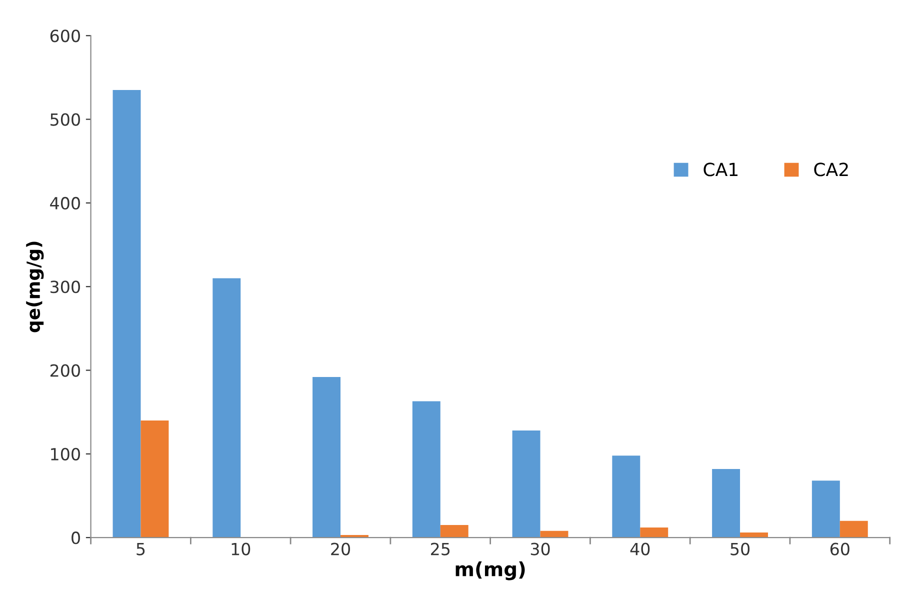 This screenshot has height=594, width=908. What do you see at coordinates (65, 203) in the screenshot?
I see `y-tick-label: 400` at bounding box center [65, 203].